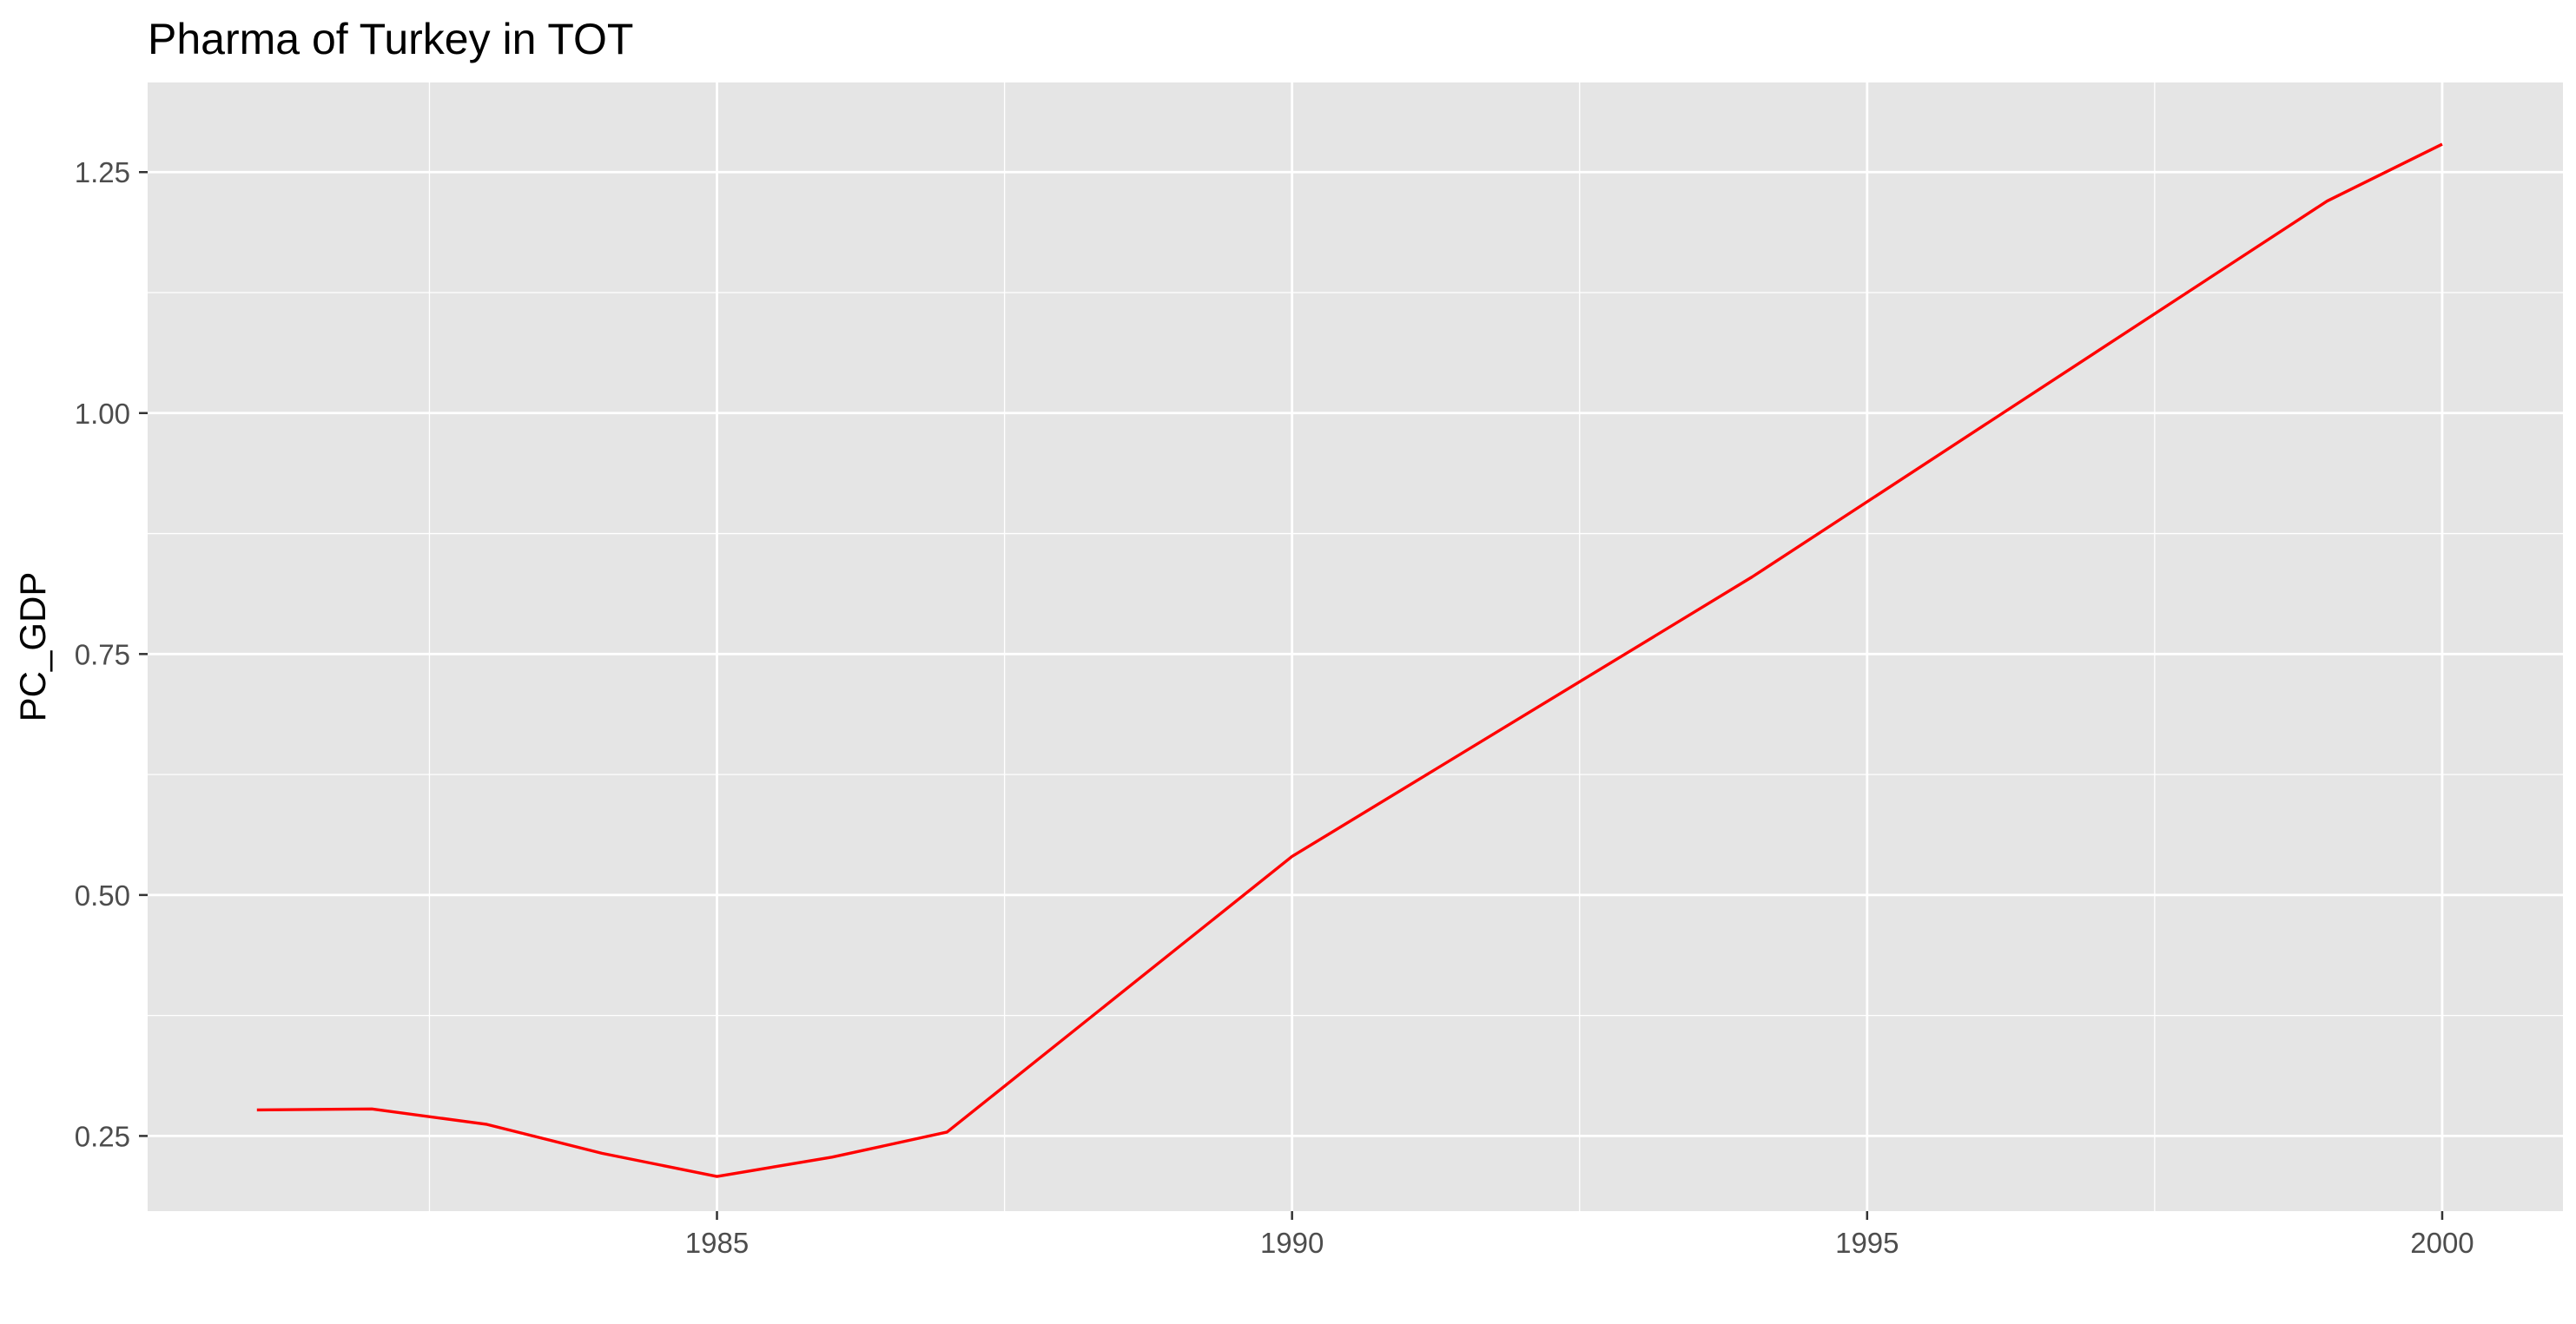  I want to click on x-axis: 1985 1990 1995 2000, so click(1579, 1235).